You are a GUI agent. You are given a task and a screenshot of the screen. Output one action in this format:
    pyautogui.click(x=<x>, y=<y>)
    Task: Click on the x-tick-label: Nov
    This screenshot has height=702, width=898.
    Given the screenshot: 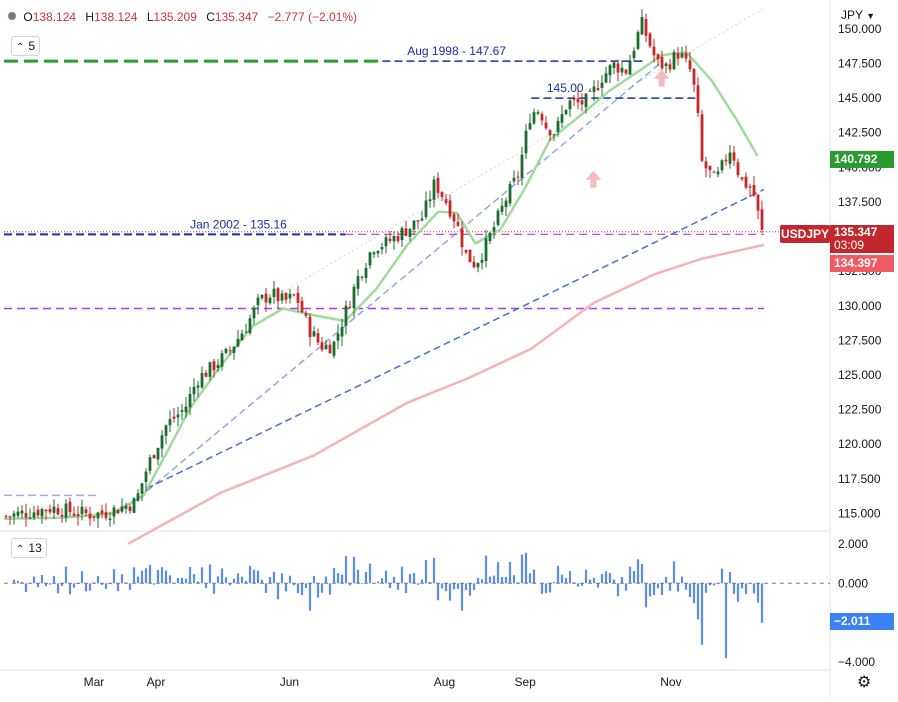 What is the action you would take?
    pyautogui.click(x=670, y=682)
    